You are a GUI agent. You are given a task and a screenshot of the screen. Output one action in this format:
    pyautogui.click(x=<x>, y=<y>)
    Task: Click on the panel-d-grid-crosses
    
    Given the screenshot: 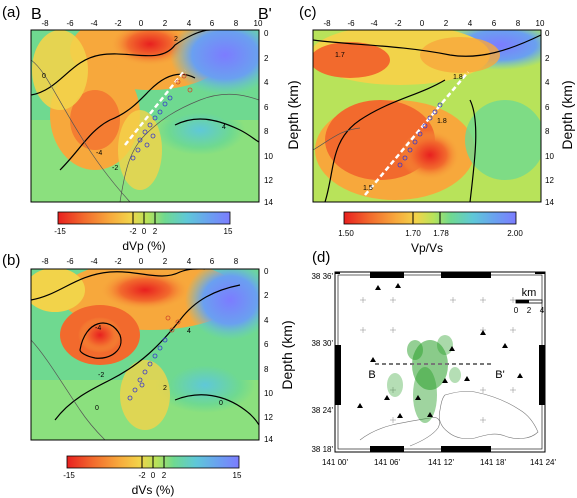 What is the action you would take?
    pyautogui.click(x=438, y=360)
    